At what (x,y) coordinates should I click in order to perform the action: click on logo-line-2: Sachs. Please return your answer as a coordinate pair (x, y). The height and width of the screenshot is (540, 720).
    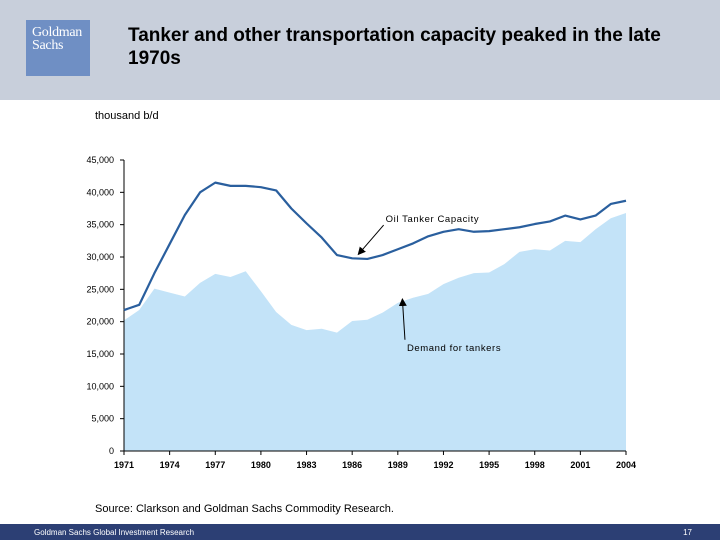
    Looking at the image, I should click on (48, 45).